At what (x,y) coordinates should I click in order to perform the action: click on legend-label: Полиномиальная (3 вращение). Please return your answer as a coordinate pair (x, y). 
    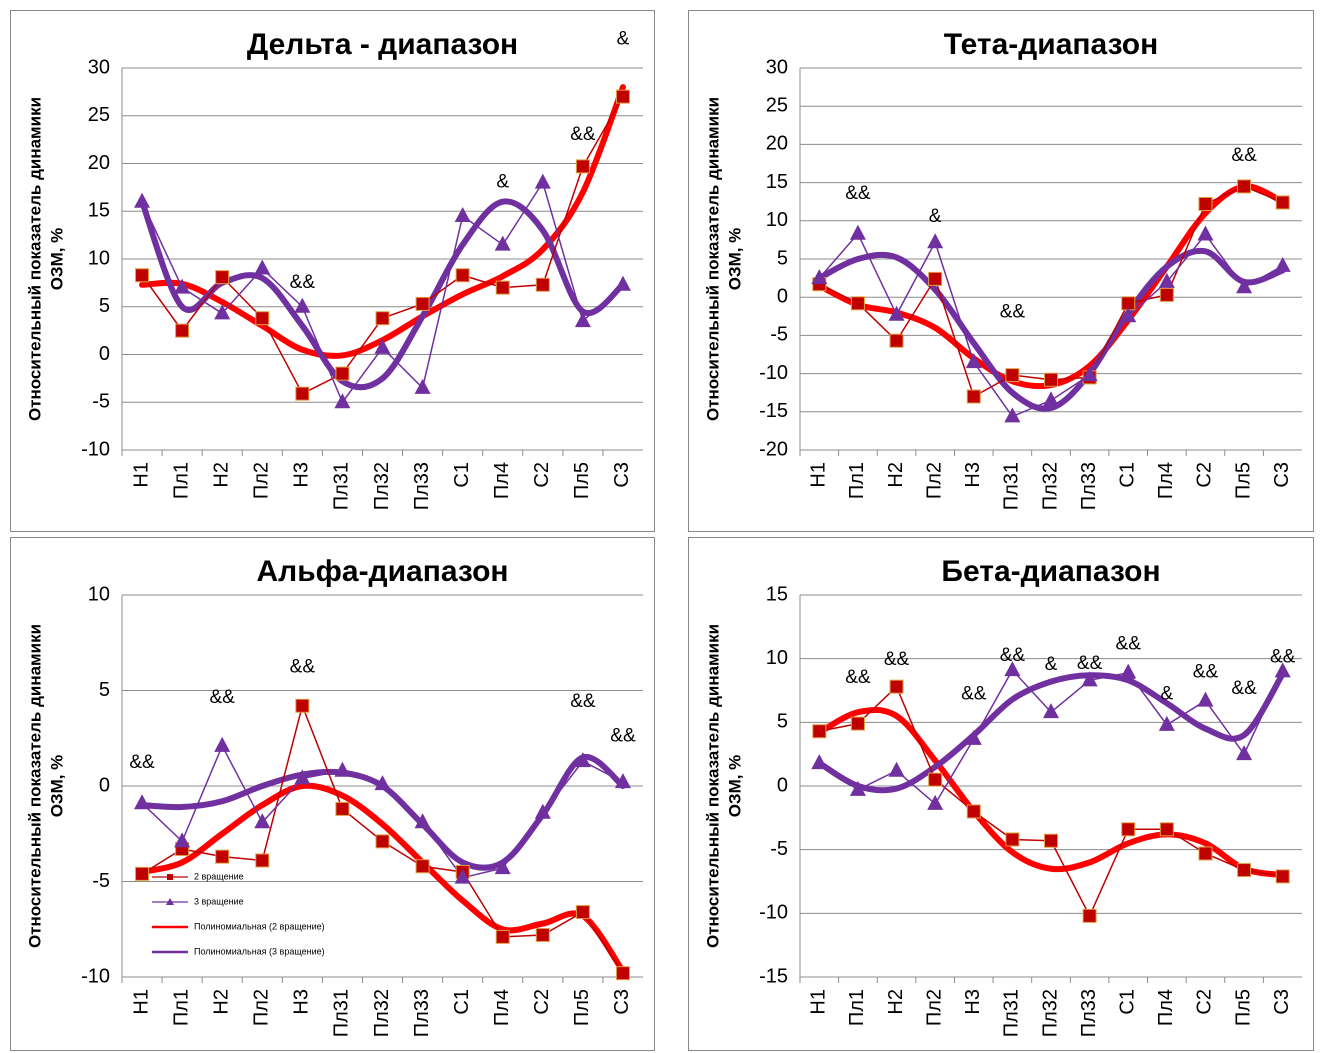
    Looking at the image, I should click on (259, 951).